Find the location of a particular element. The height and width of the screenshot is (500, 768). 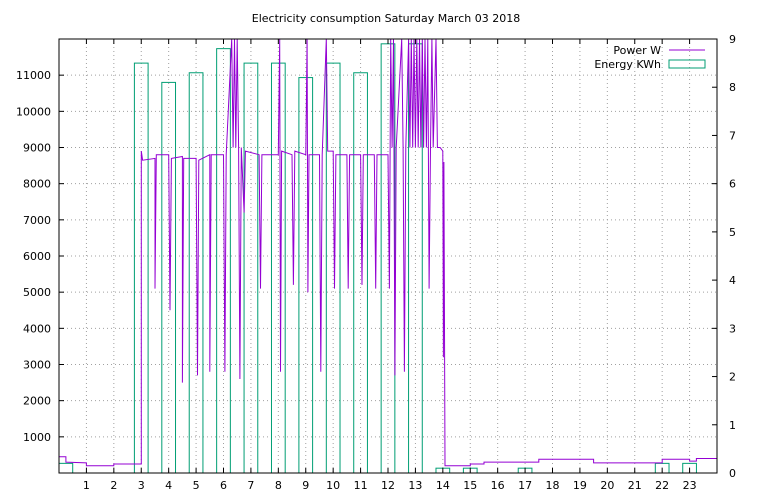

y2-tick-label: 3 is located at coordinates (732, 328).